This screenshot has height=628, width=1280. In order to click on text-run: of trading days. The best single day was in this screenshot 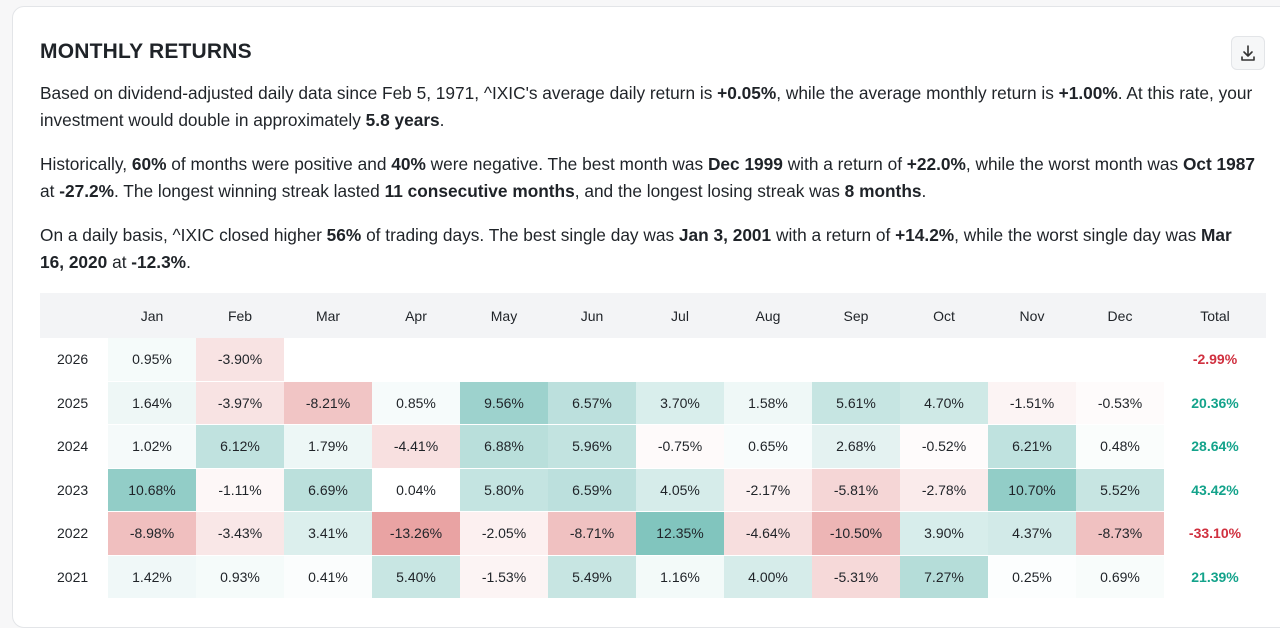, I will do `click(520, 235)`.